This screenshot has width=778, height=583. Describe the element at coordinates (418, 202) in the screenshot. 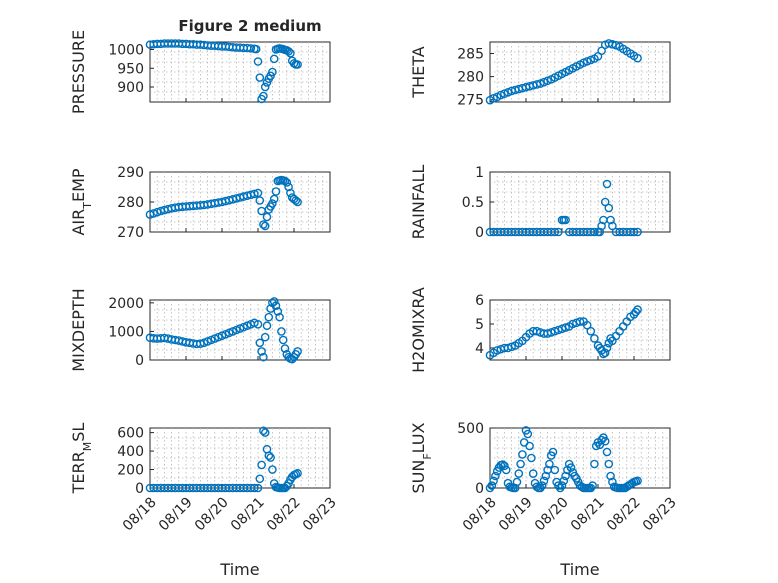

I see `y-axis-label: RAINFALL` at that location.